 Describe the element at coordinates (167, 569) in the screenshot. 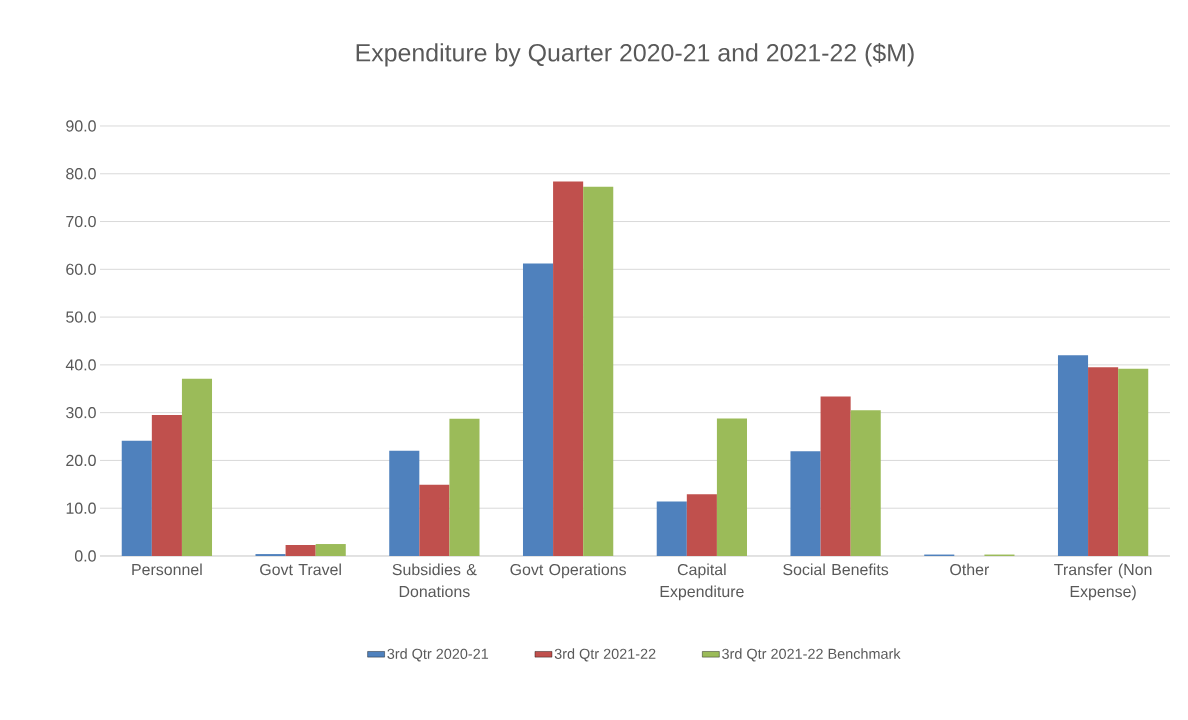

I see `x-tick-label: Personnel` at that location.